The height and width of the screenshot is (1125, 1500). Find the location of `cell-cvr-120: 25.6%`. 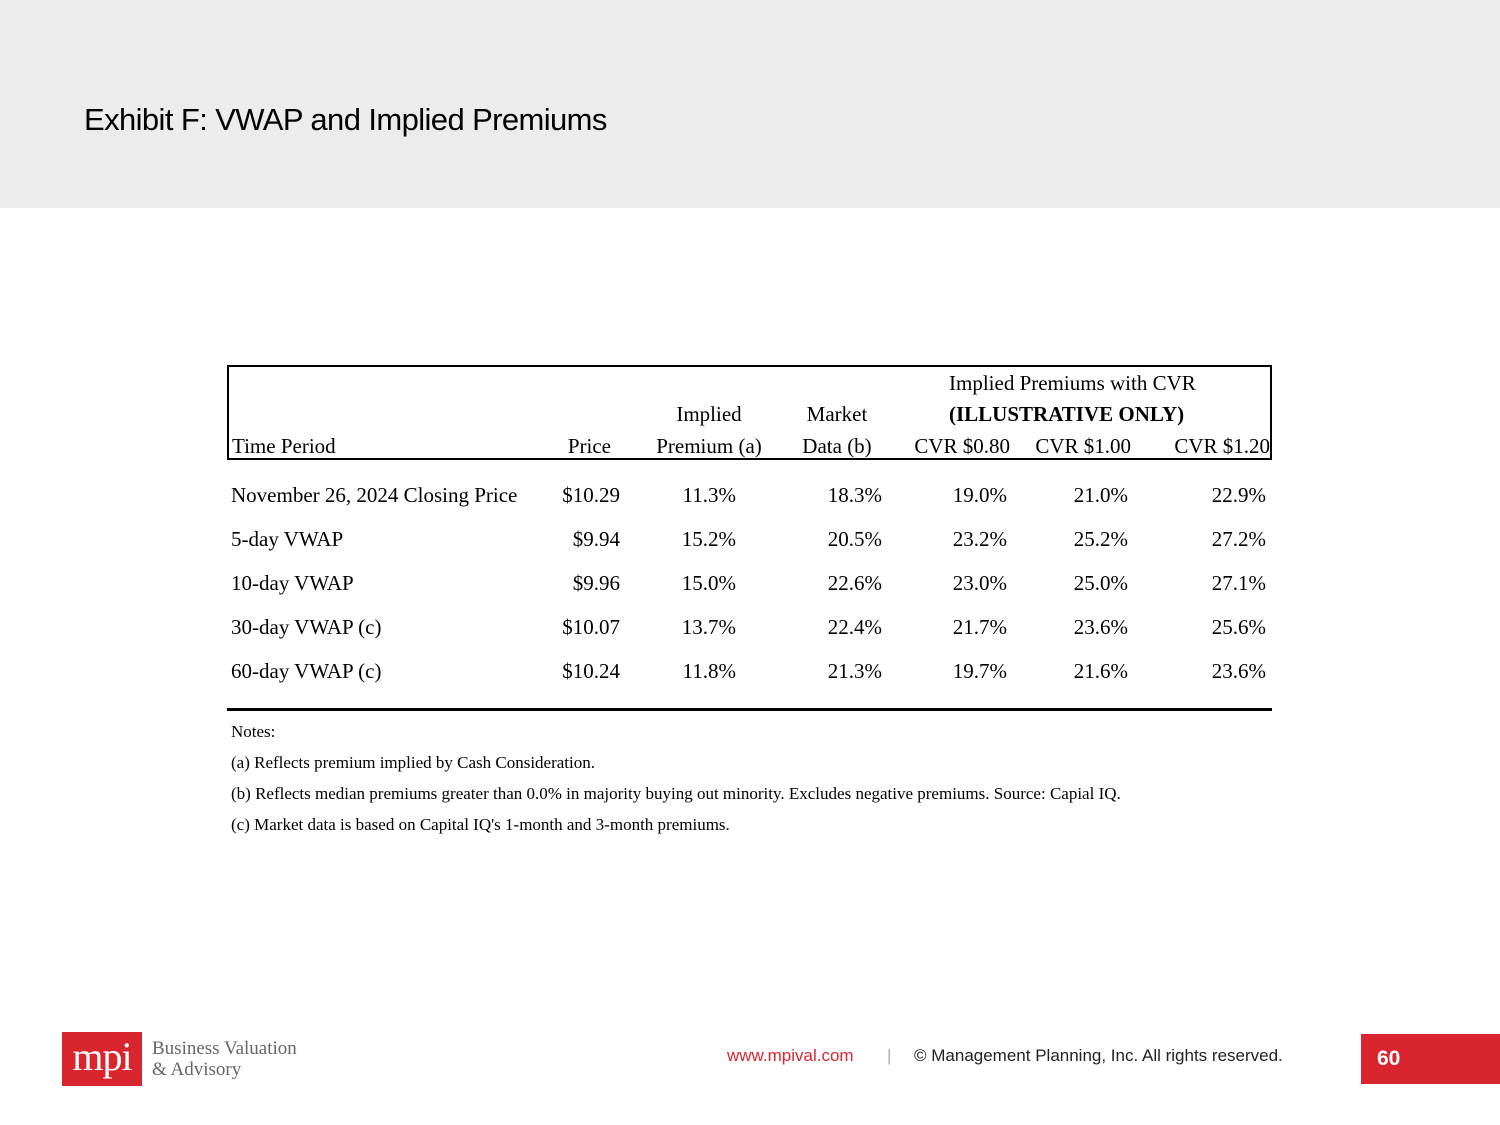

cell-cvr-120: 25.6% is located at coordinates (1238, 627).